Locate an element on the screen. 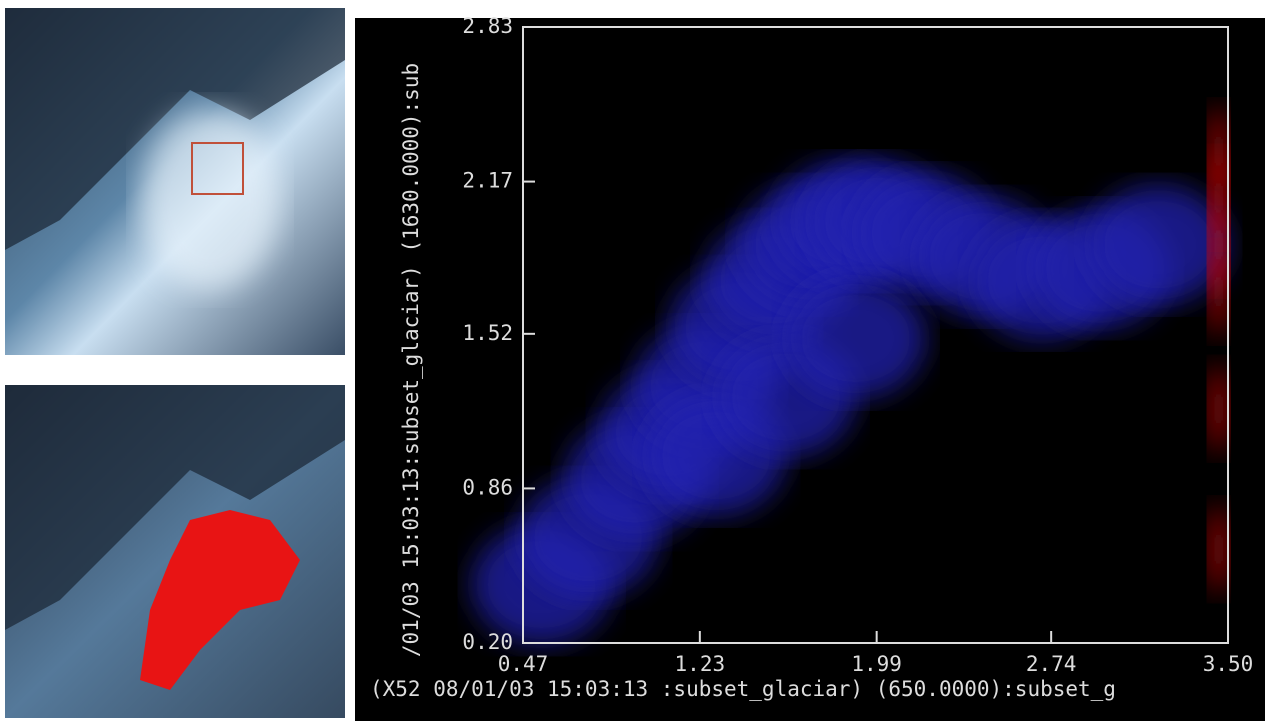 The height and width of the screenshot is (721, 1265). classified-region is located at coordinates (220, 600).